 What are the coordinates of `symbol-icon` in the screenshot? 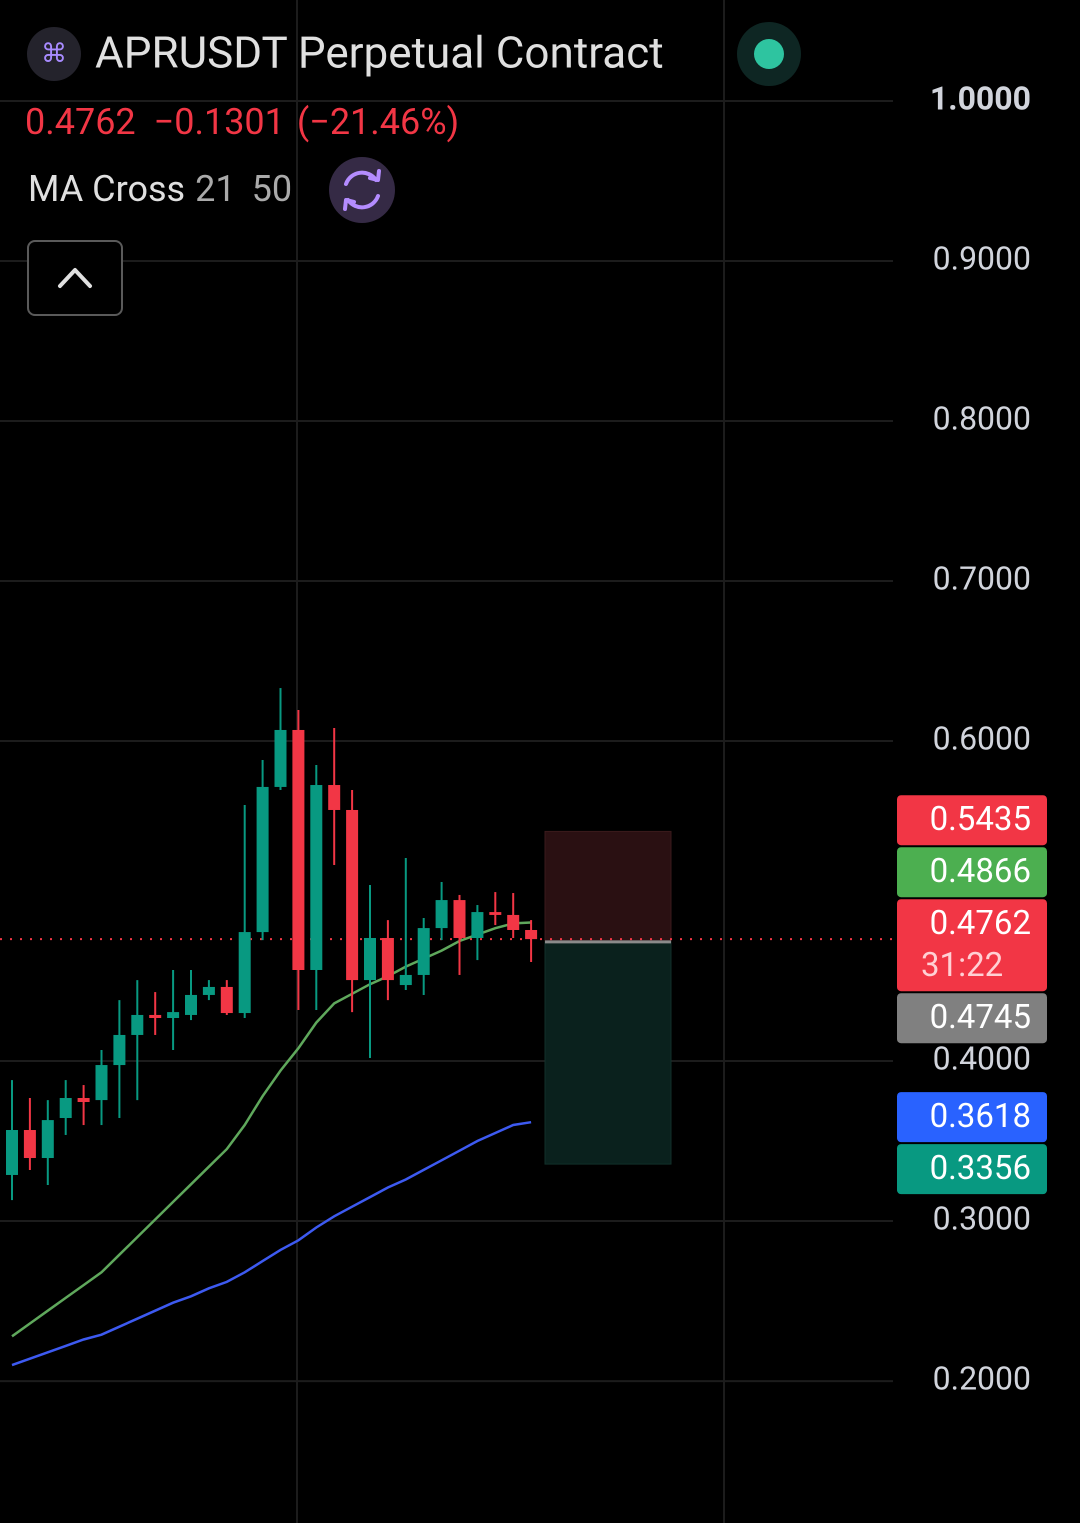 It's located at (54, 54).